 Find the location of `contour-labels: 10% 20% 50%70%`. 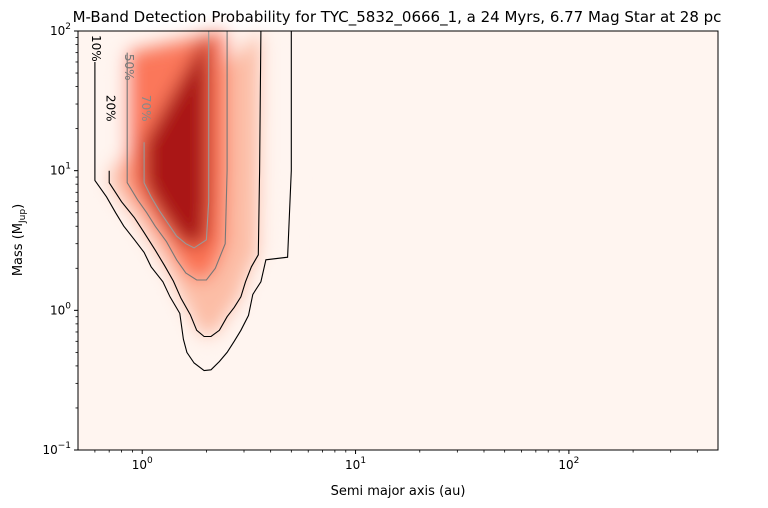

contour-labels: 10% 20% 50%70% is located at coordinates (121, 78).